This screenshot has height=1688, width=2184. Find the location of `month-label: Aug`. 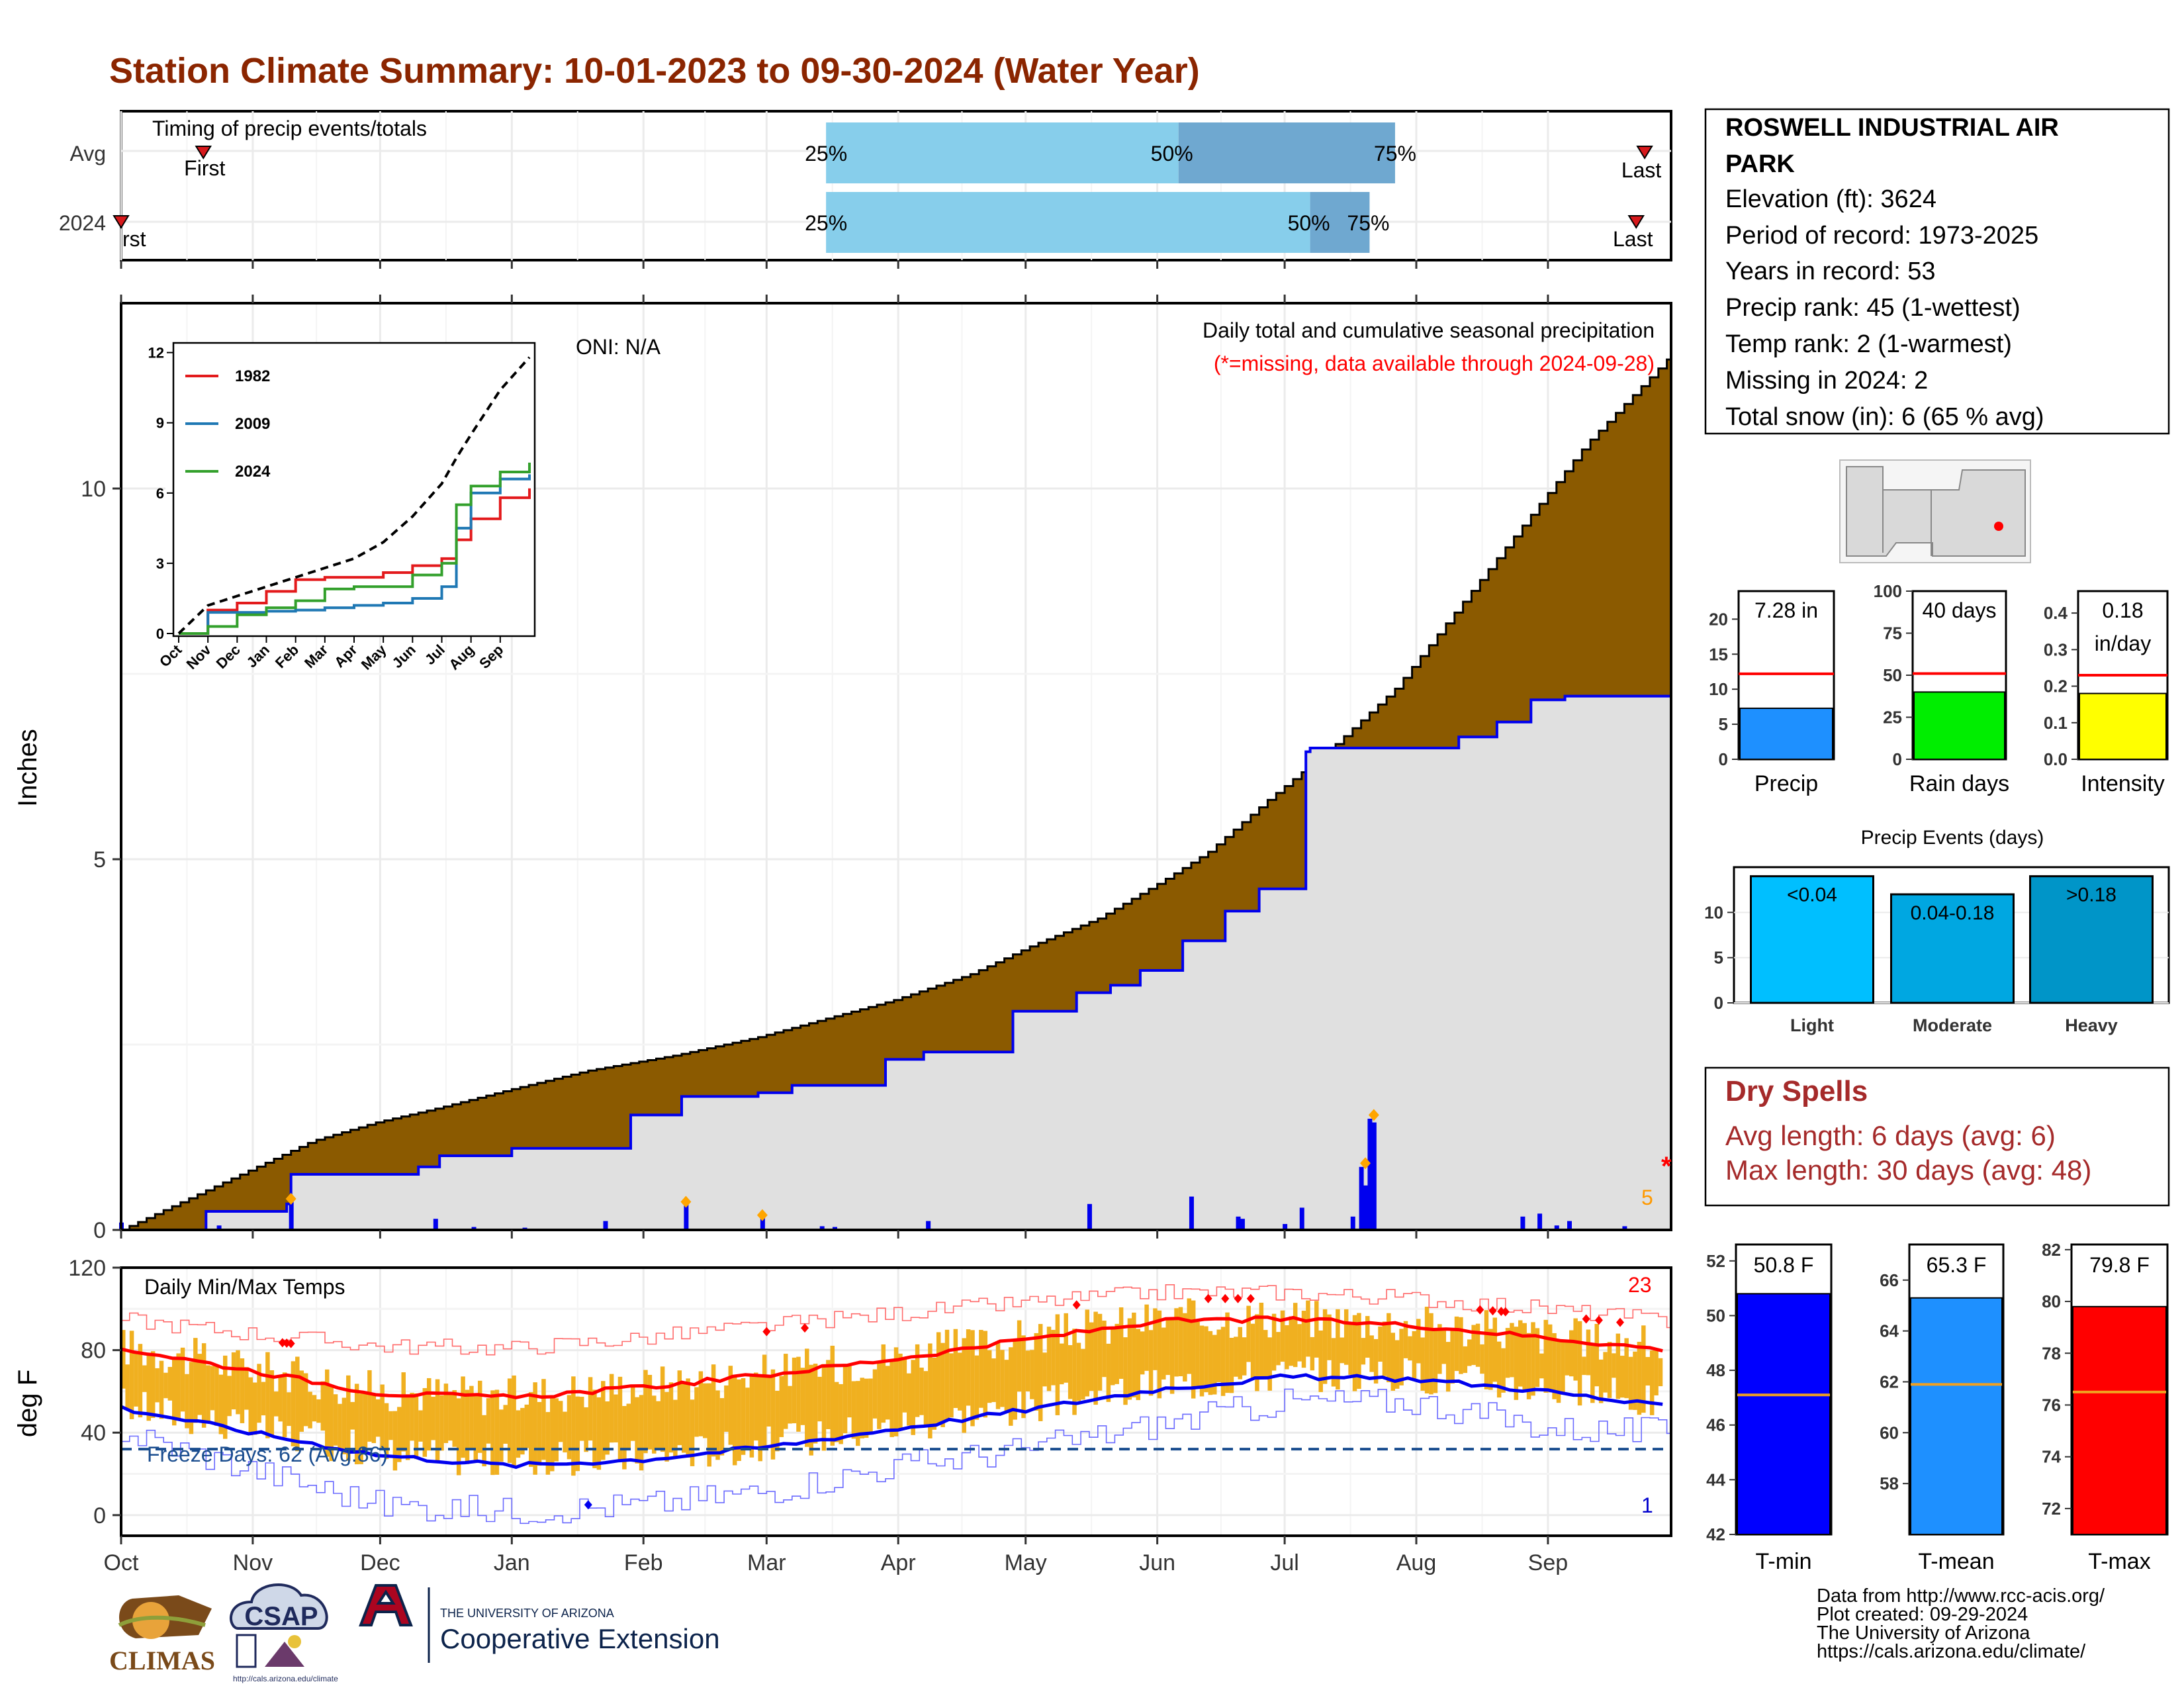

month-label: Aug is located at coordinates (1416, 1562).